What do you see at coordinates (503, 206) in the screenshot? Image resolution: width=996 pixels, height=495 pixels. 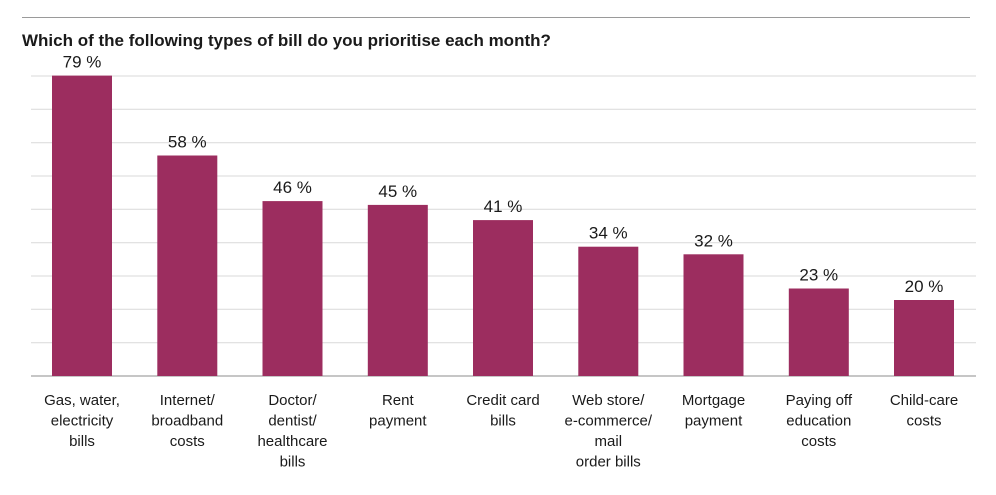 I see `value-label: 41 %` at bounding box center [503, 206].